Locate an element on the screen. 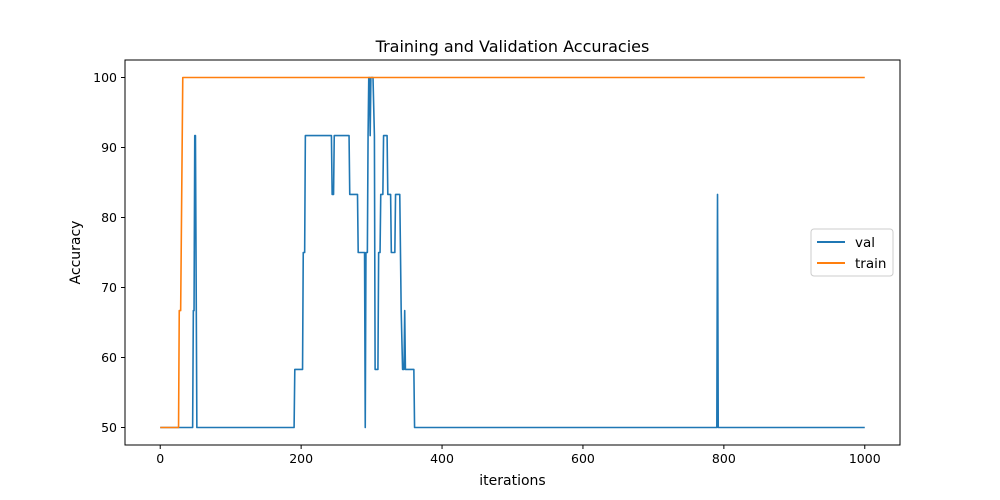  y-tick-label: 90 is located at coordinates (109, 147).